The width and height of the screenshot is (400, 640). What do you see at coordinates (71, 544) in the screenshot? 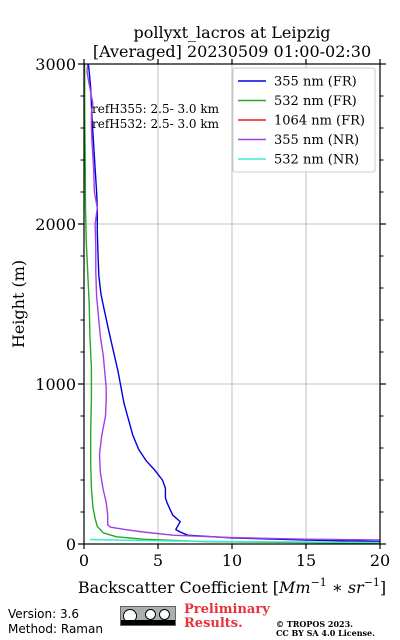
I see `y-tick-label-0: 0` at bounding box center [71, 544].